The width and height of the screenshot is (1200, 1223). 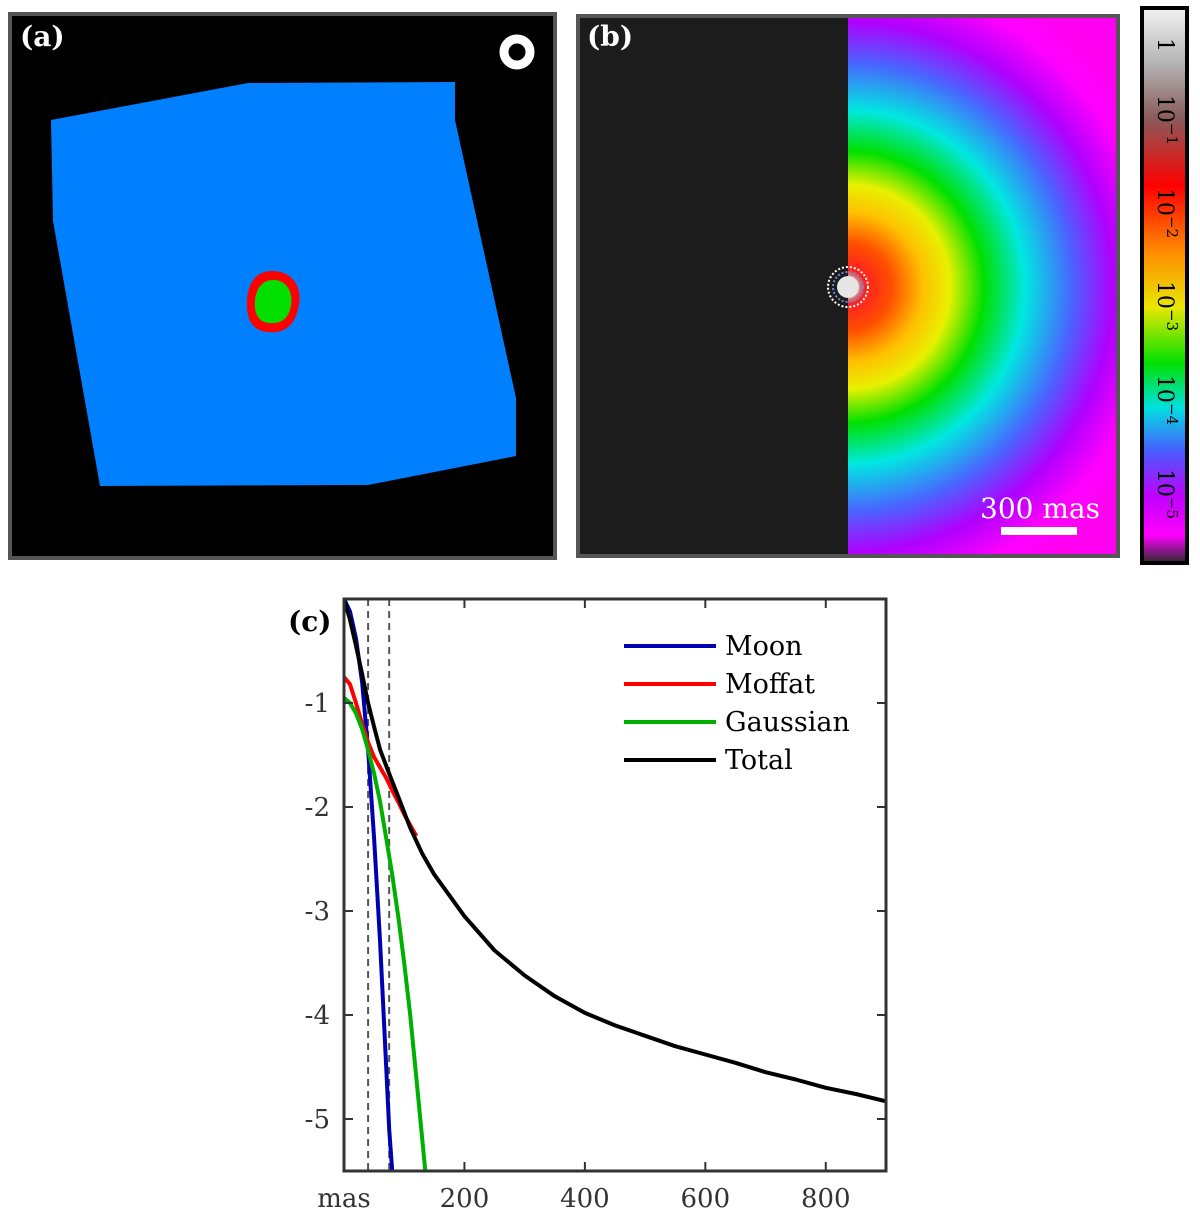 I want to click on colorbar-tick-exponent: −4, so click(x=1172, y=414).